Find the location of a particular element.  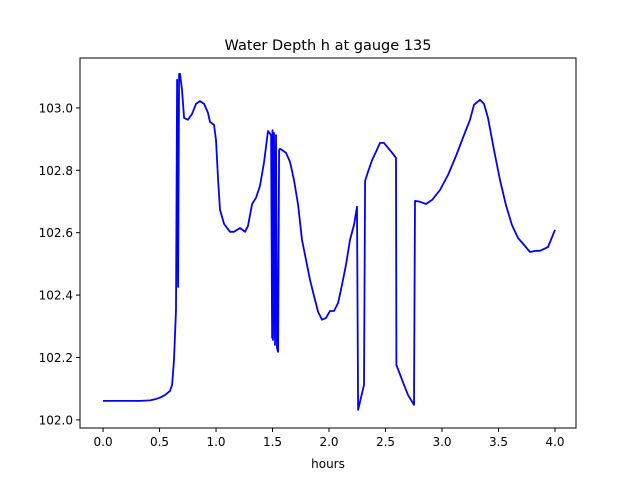

x-tick-label: 2.0 is located at coordinates (328, 442).